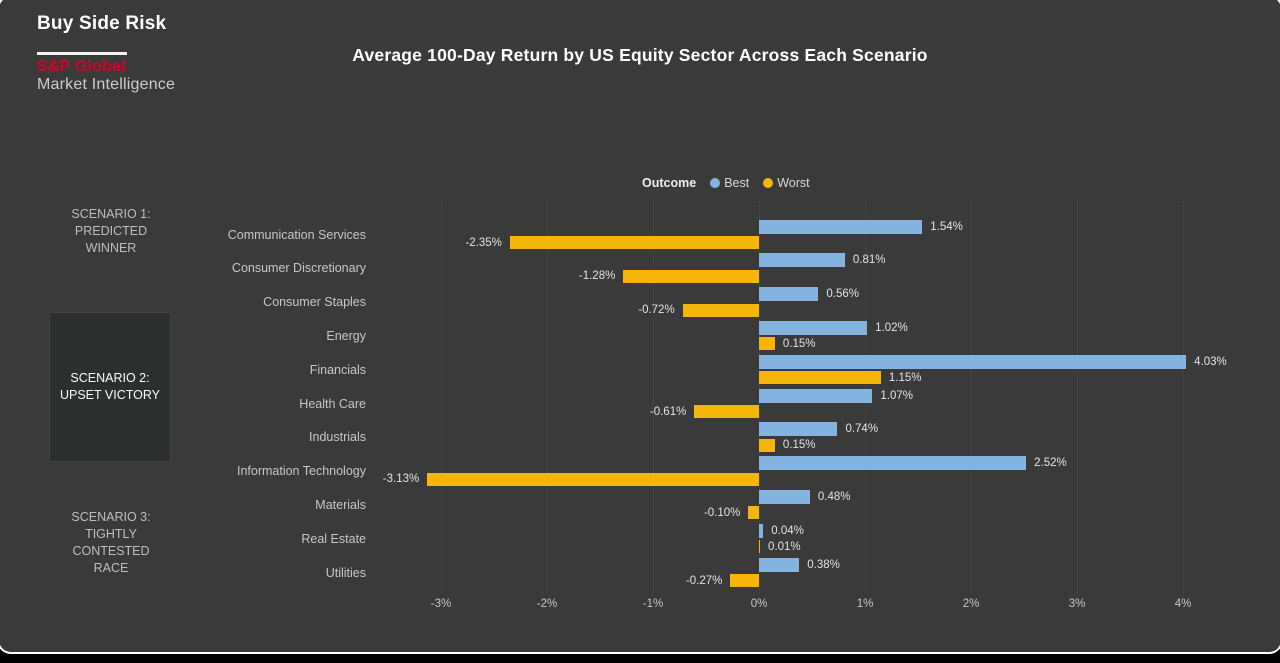 The height and width of the screenshot is (663, 1280). I want to click on value-label: -2.35%, so click(483, 242).